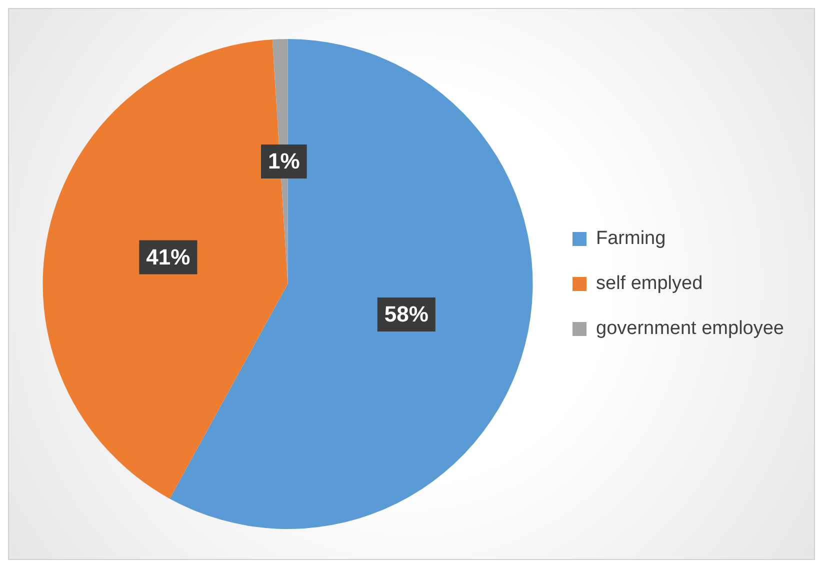 The image size is (821, 566). I want to click on legend-label: Farming, so click(631, 239).